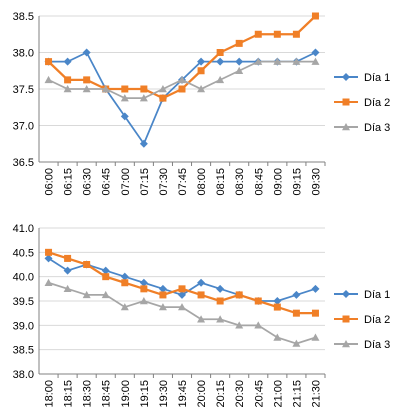 The image size is (414, 420). Describe the element at coordinates (69, 394) in the screenshot. I see `x-tick-label: 18:15` at that location.